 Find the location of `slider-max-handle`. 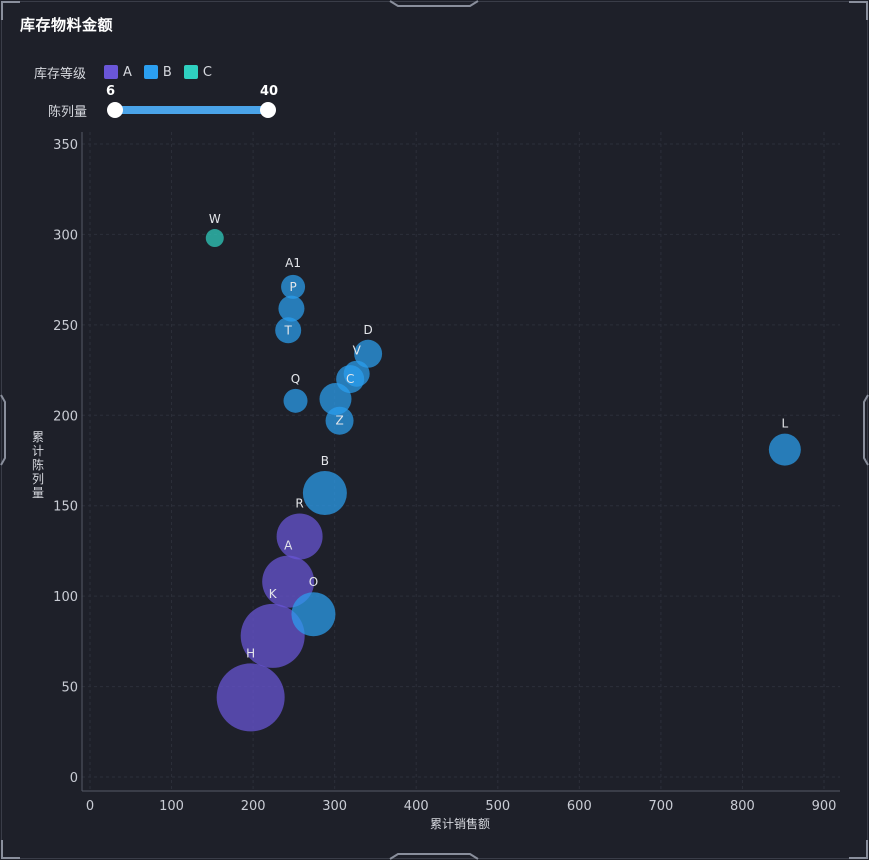

slider-max-handle is located at coordinates (268, 110).